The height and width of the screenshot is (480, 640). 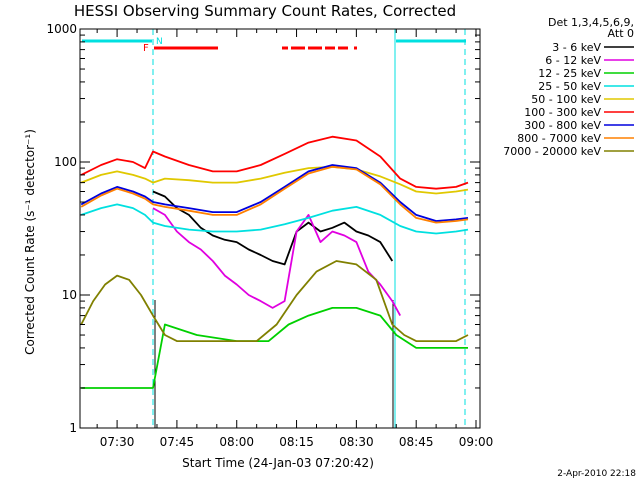 What do you see at coordinates (61, 29) in the screenshot?
I see `y-tick-label: 1000` at bounding box center [61, 29].